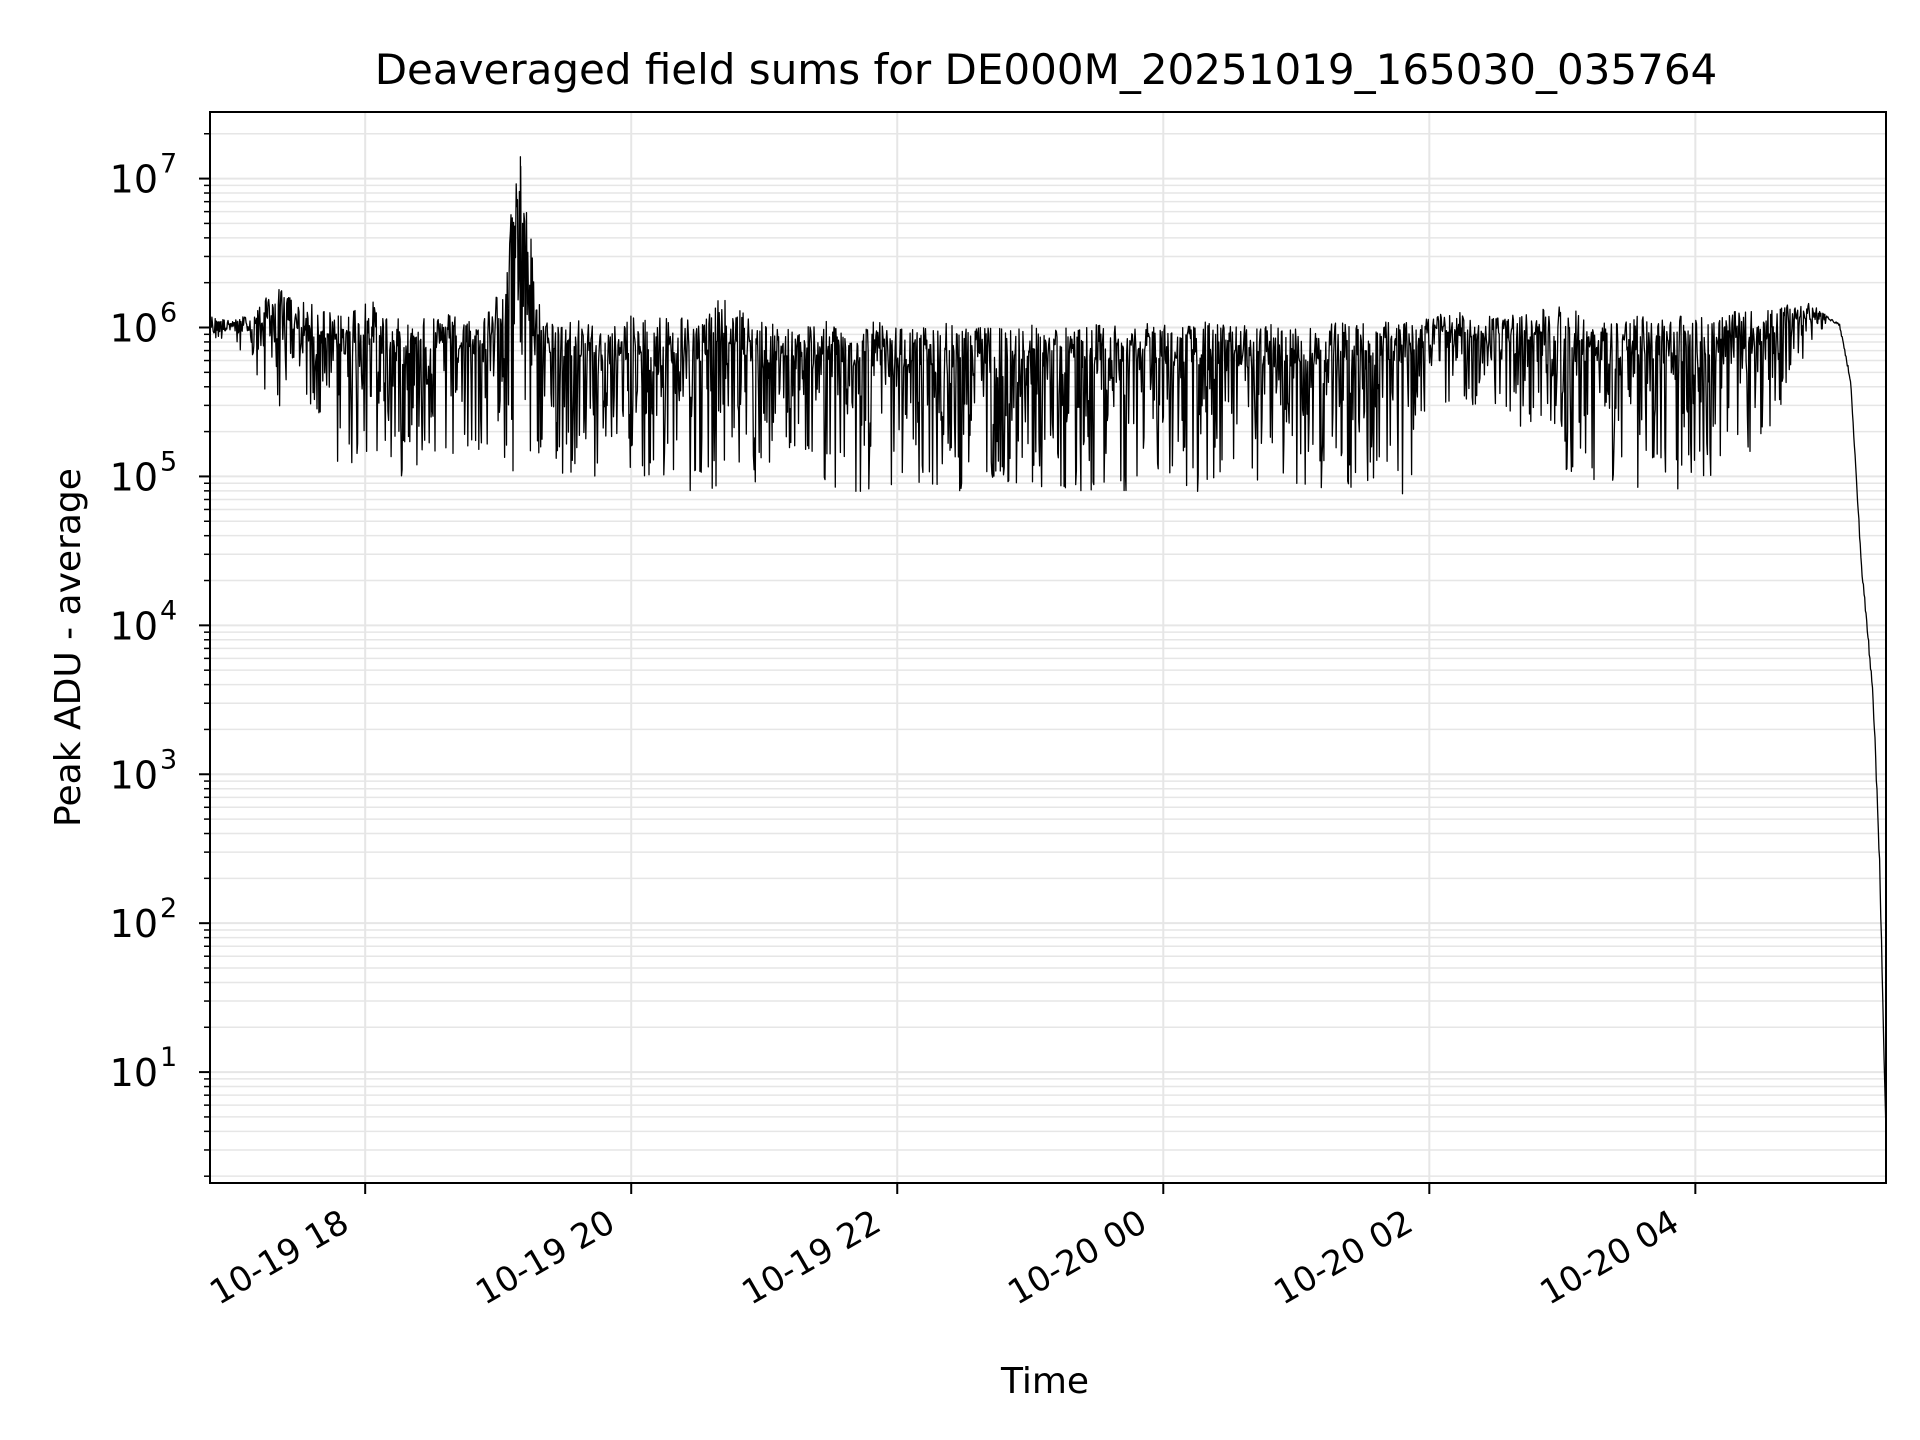  I want to click on y-tick-exponent: 6, so click(168, 313).